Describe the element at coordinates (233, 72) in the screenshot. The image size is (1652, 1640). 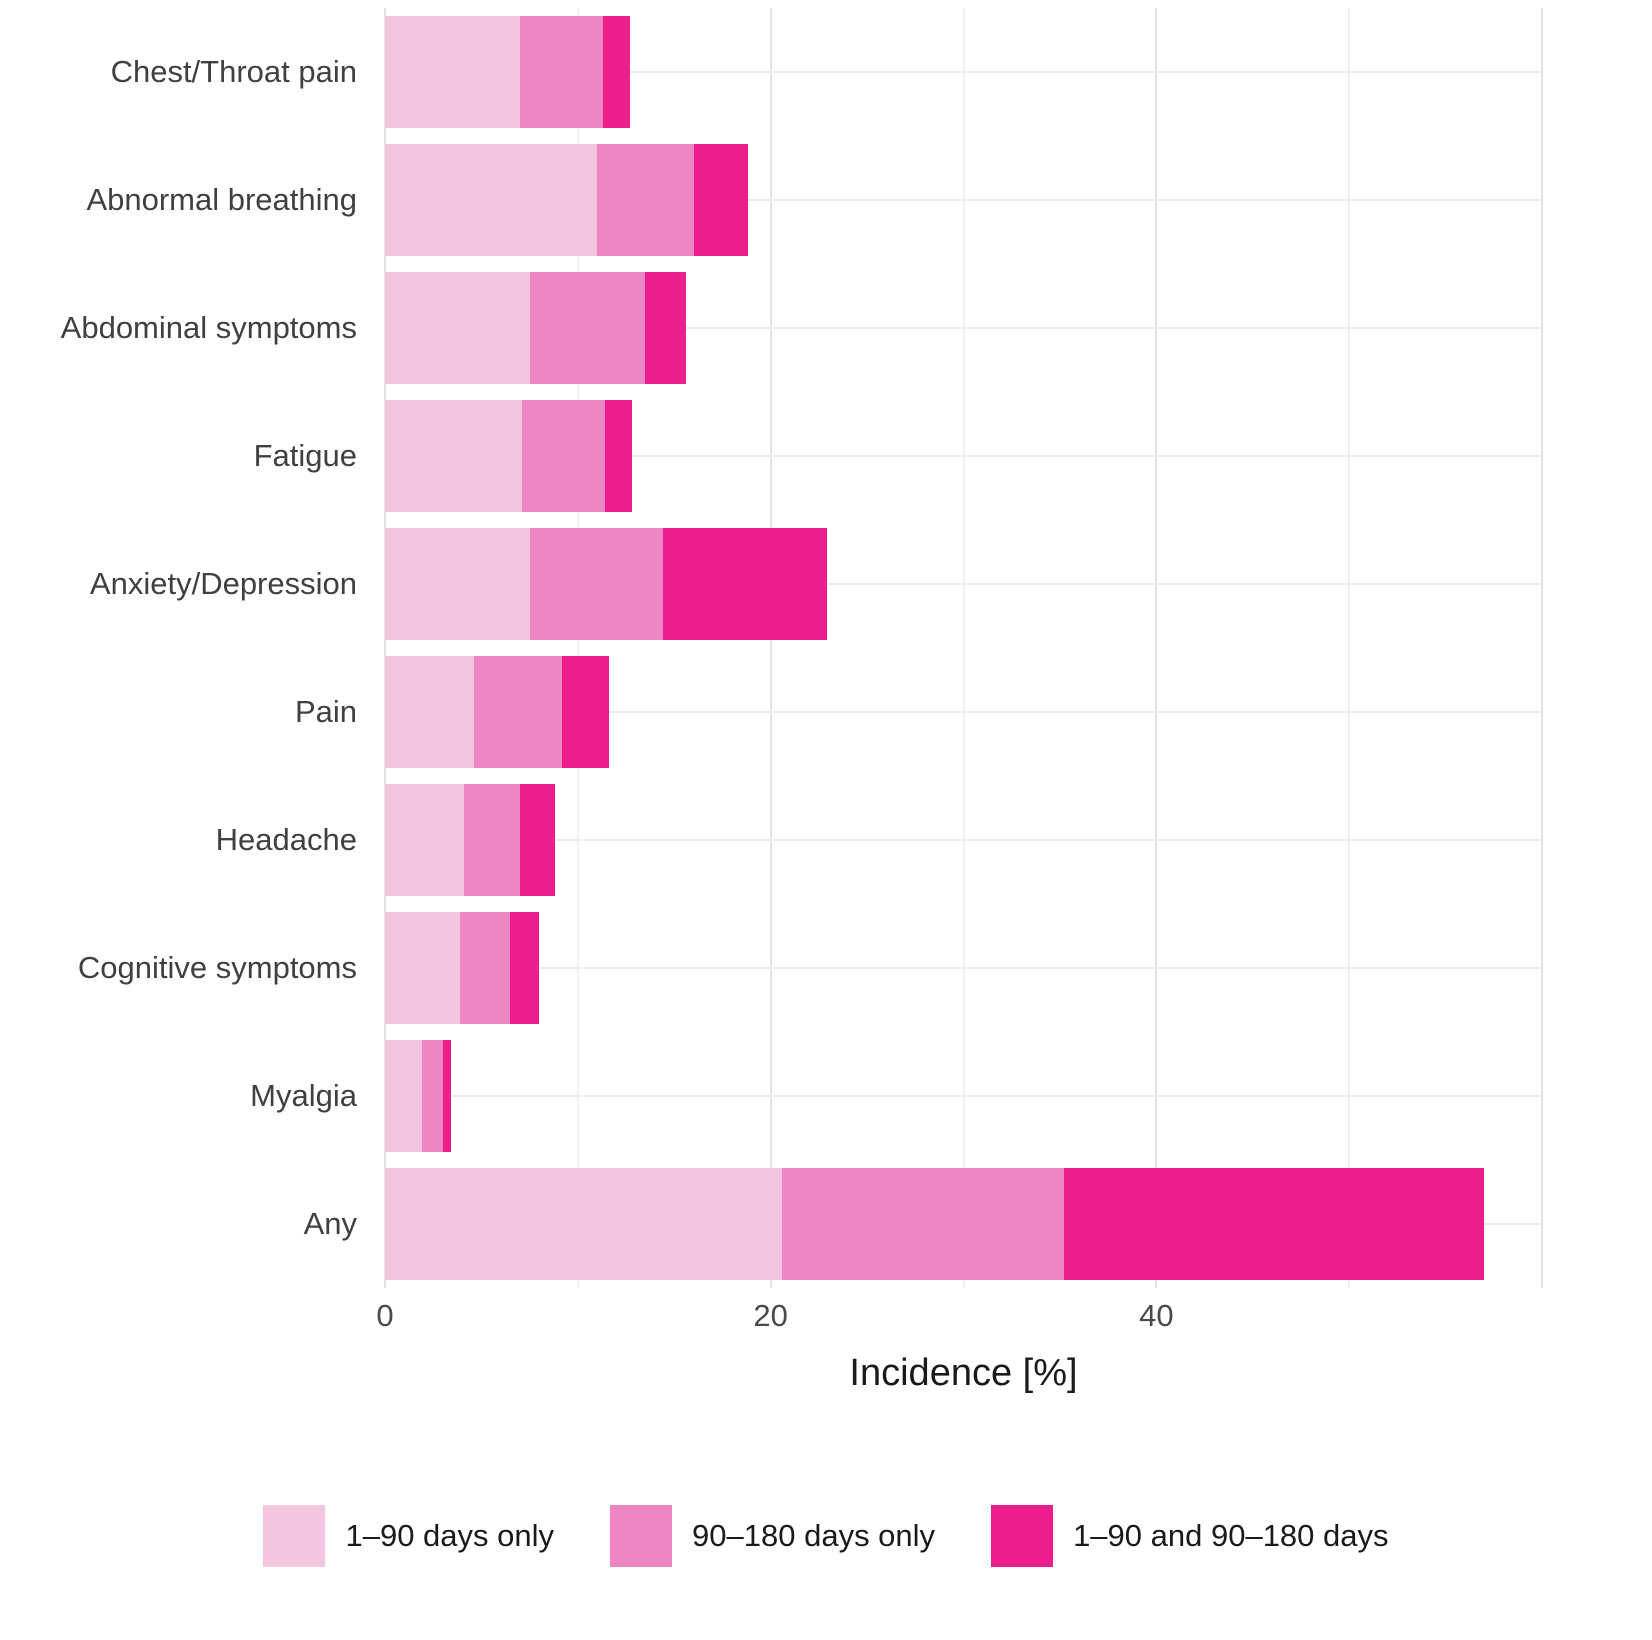
I see `y-axis-label-chest-throat-pain: Chest/Throat pain` at that location.